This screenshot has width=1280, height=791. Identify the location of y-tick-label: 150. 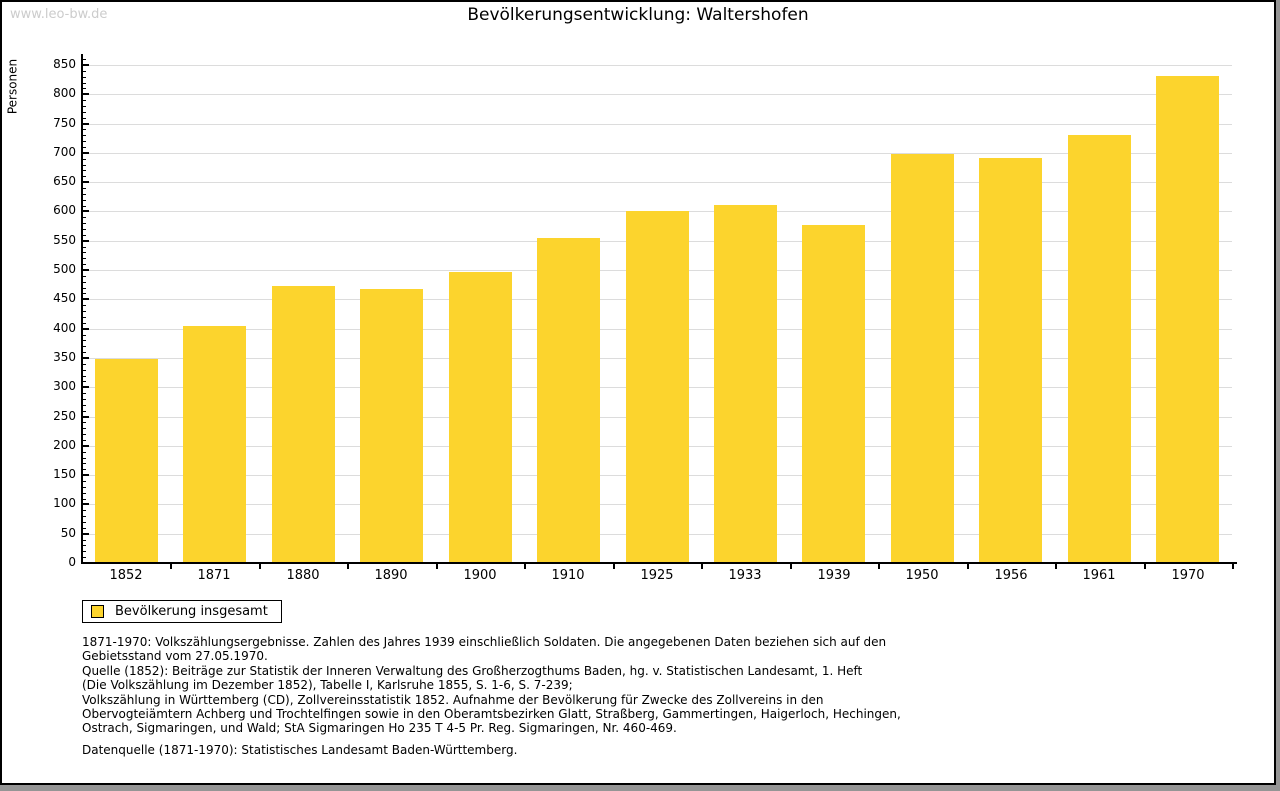
(64, 474).